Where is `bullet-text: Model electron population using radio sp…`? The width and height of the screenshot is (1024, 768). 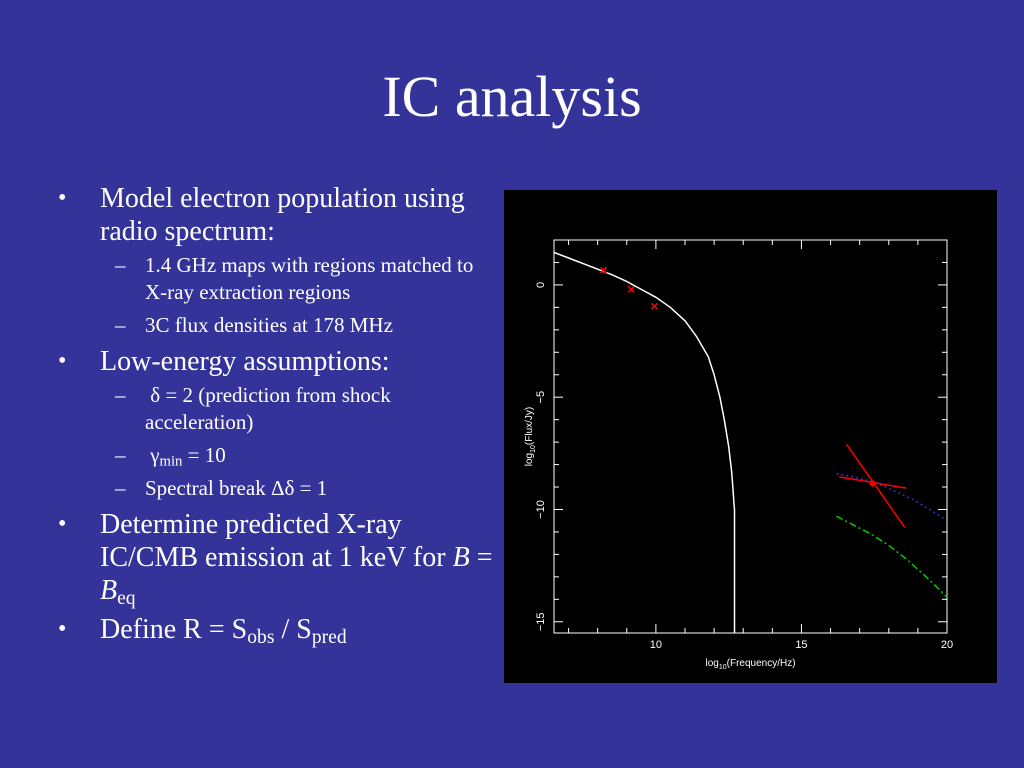 bullet-text: Model electron population using radio sp… is located at coordinates (282, 215).